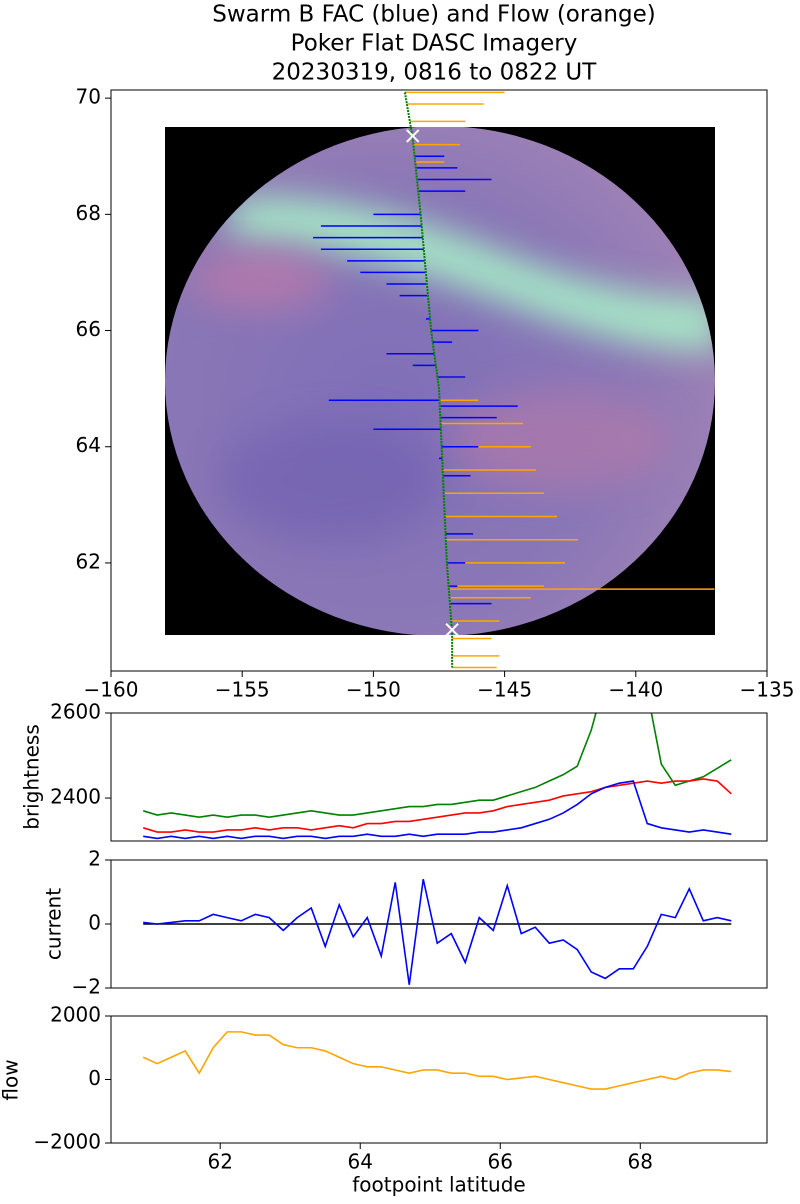  Describe the element at coordinates (88, 561) in the screenshot. I see `y-tick-label: 62` at that location.